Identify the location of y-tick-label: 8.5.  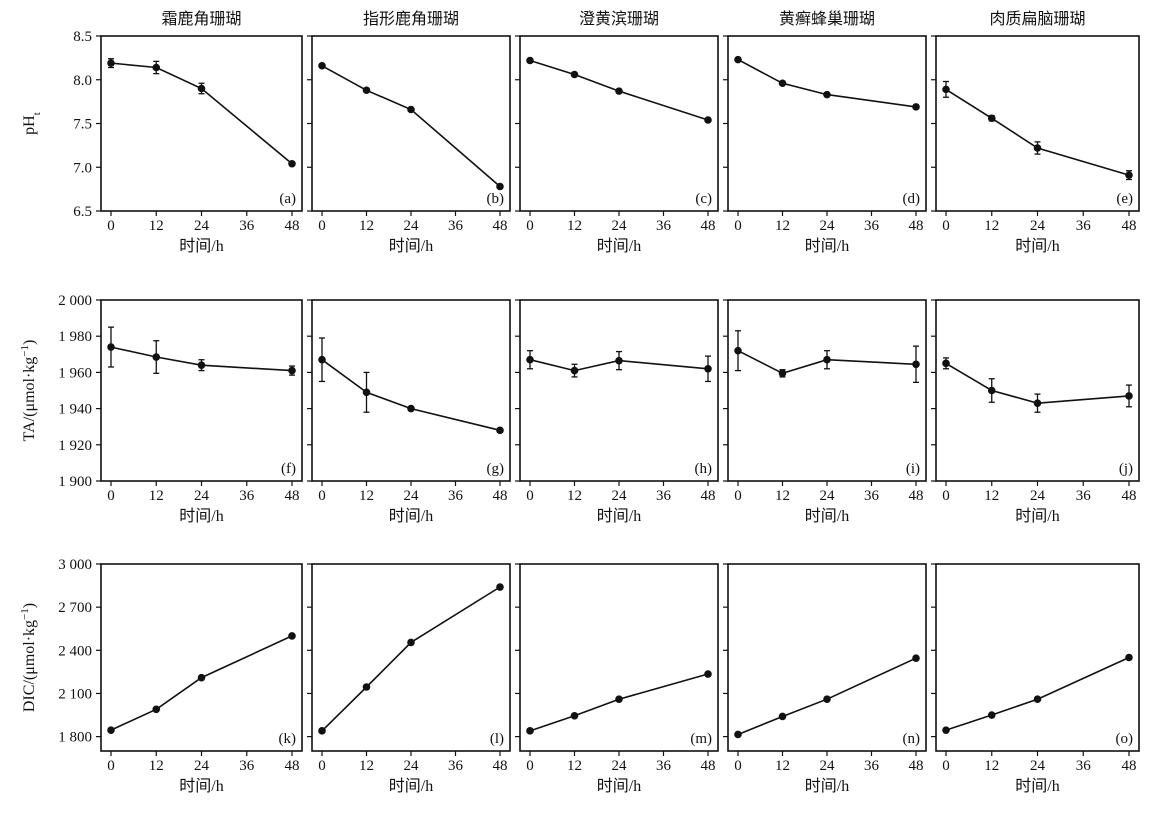
(82, 37).